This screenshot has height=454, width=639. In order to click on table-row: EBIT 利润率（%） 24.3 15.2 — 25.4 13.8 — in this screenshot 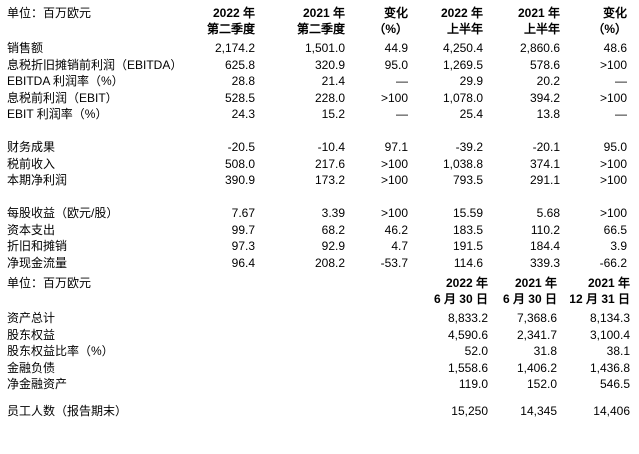, I will do `click(317, 114)`.